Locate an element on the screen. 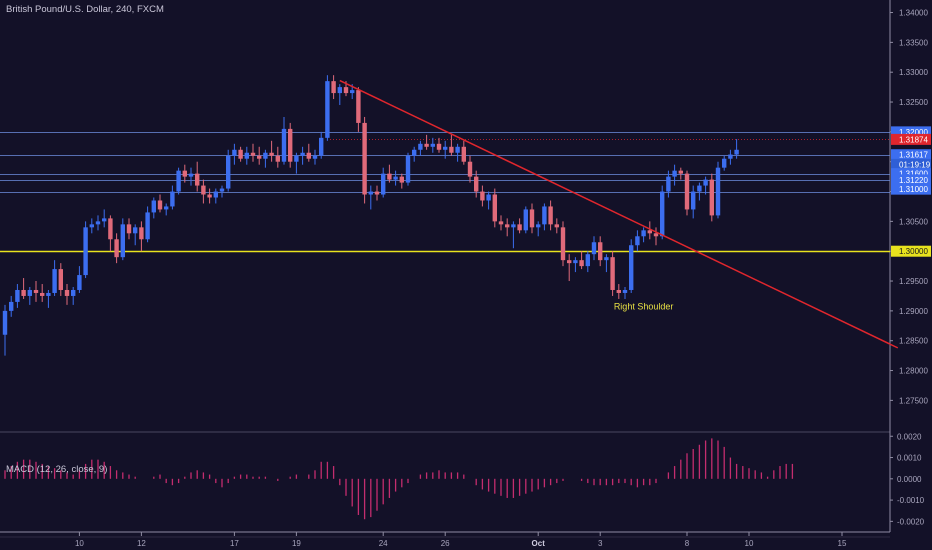 The image size is (932, 550). price-tag-label: 1.31874 is located at coordinates (913, 139).